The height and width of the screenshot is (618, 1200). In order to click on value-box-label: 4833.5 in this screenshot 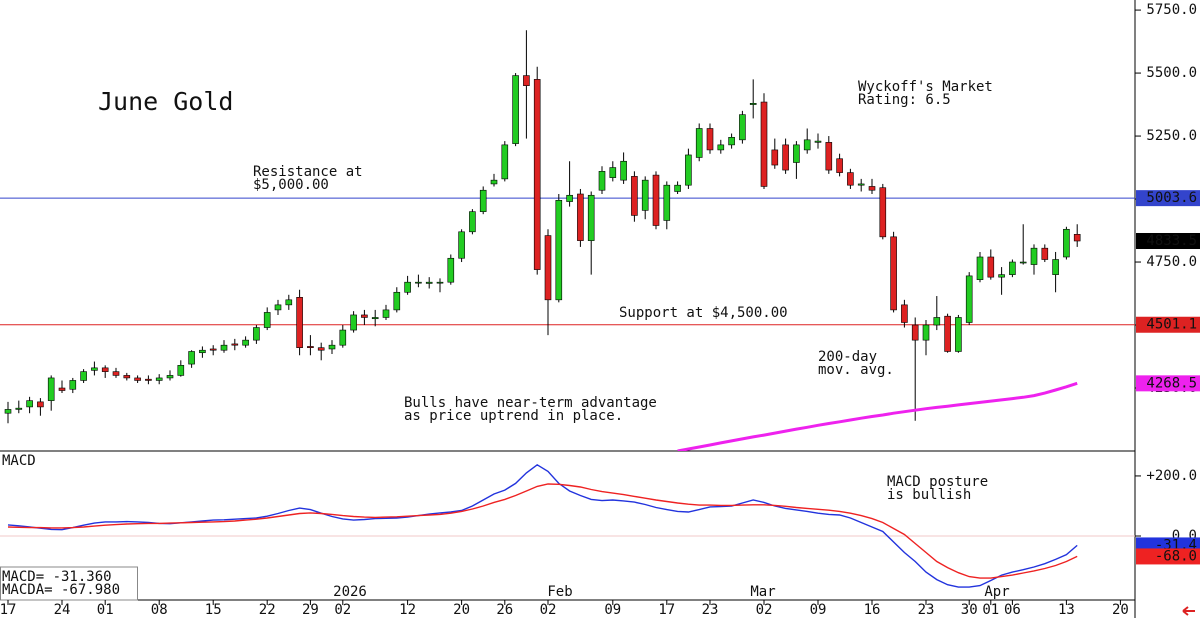, I will do `click(1171, 241)`.